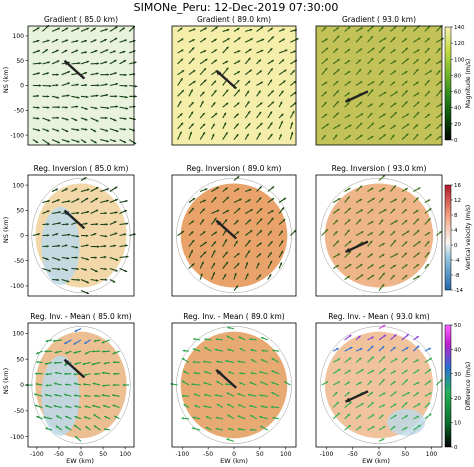 The height and width of the screenshot is (467, 474). I want to click on x-tick-label: -100, so click(37, 454).